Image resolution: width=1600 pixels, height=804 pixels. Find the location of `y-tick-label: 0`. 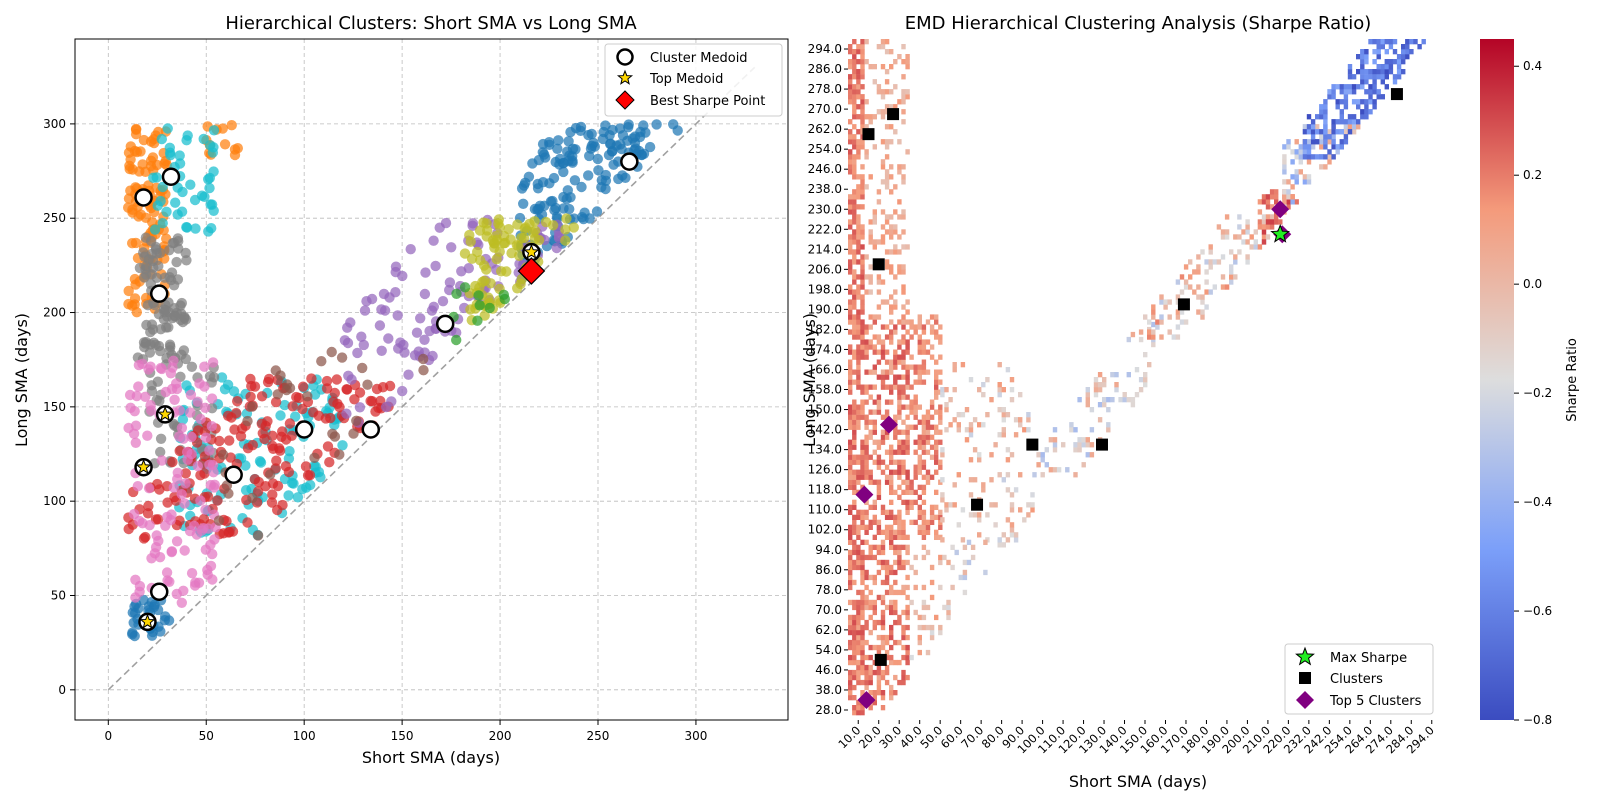

y-tick-label: 0 is located at coordinates (62, 690).